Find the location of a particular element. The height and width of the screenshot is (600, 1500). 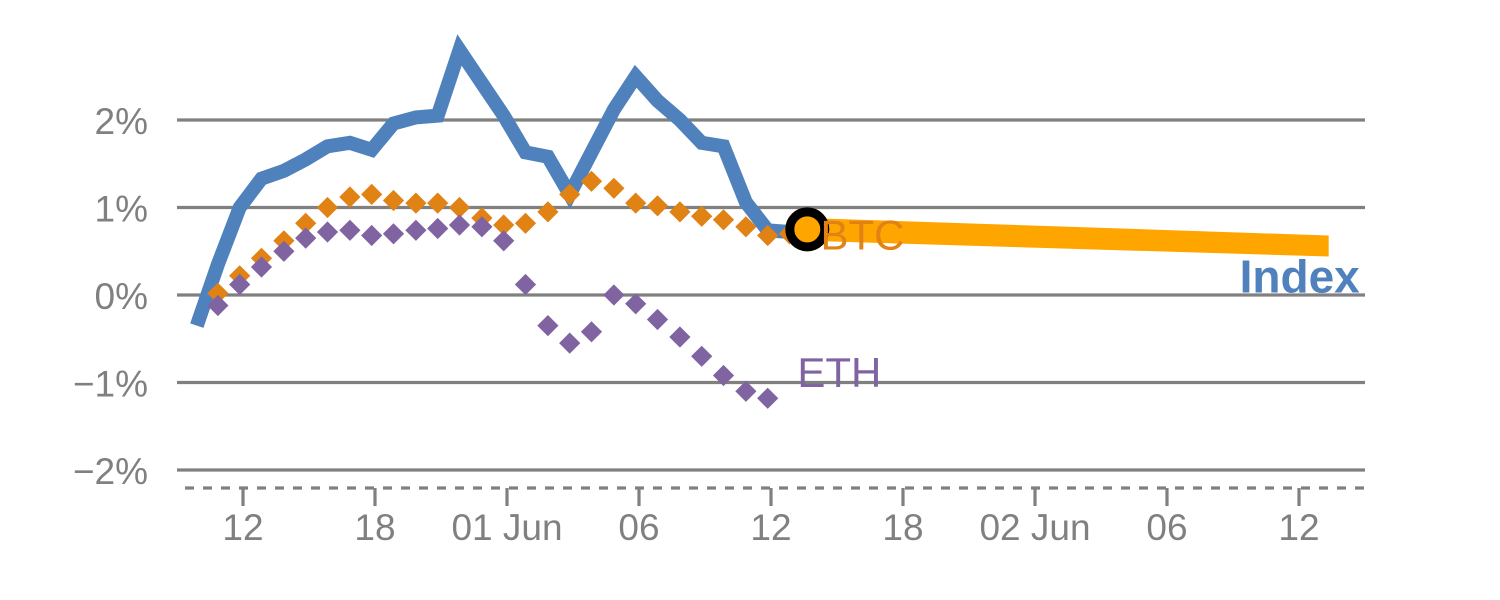

series-label-eth: ETH is located at coordinates (839, 372).